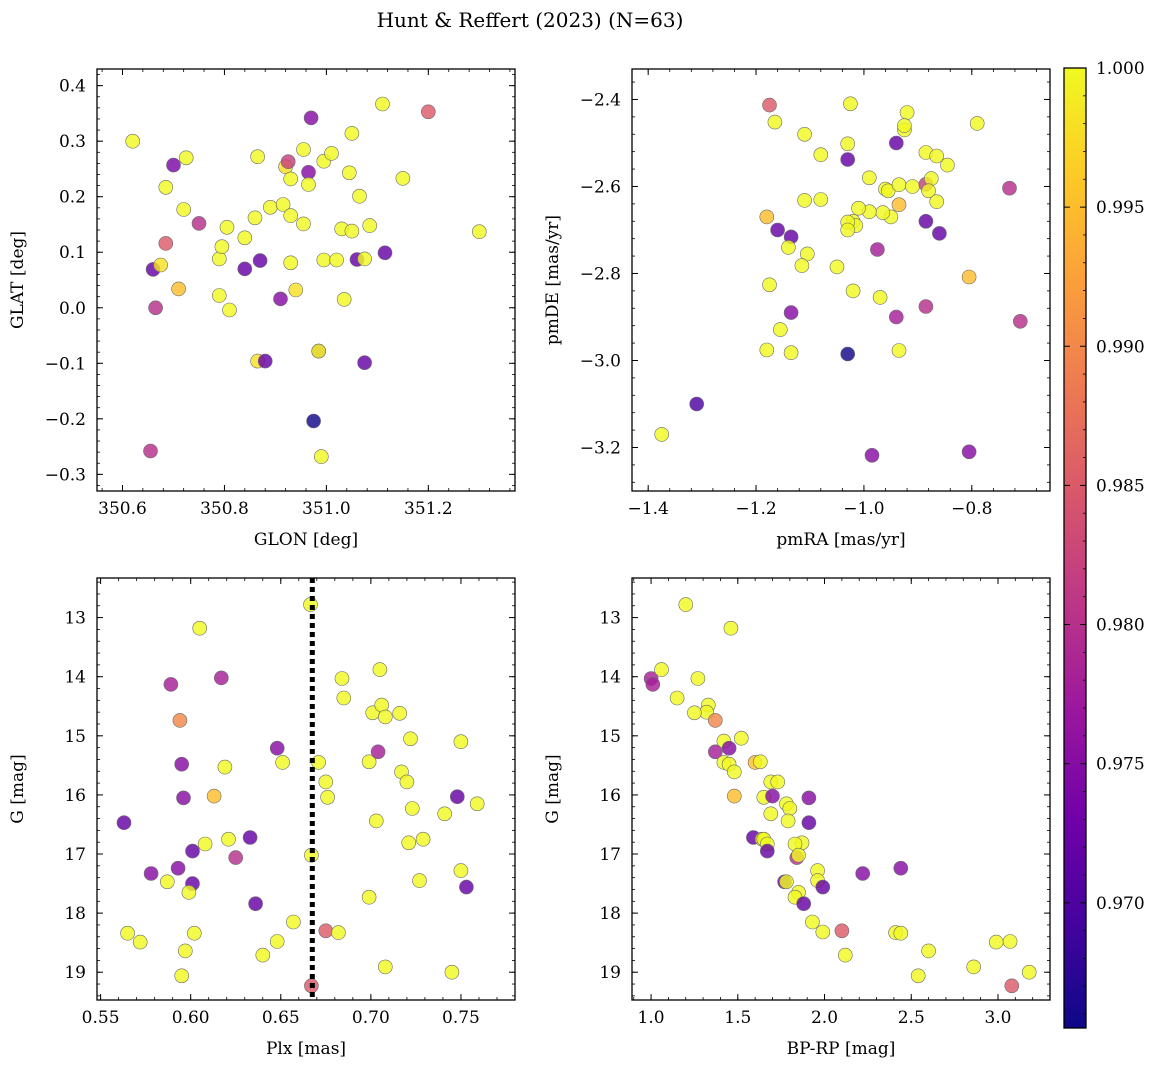 This screenshot has width=1161, height=1068. I want to click on y-tick-label: −0.2, so click(65, 420).